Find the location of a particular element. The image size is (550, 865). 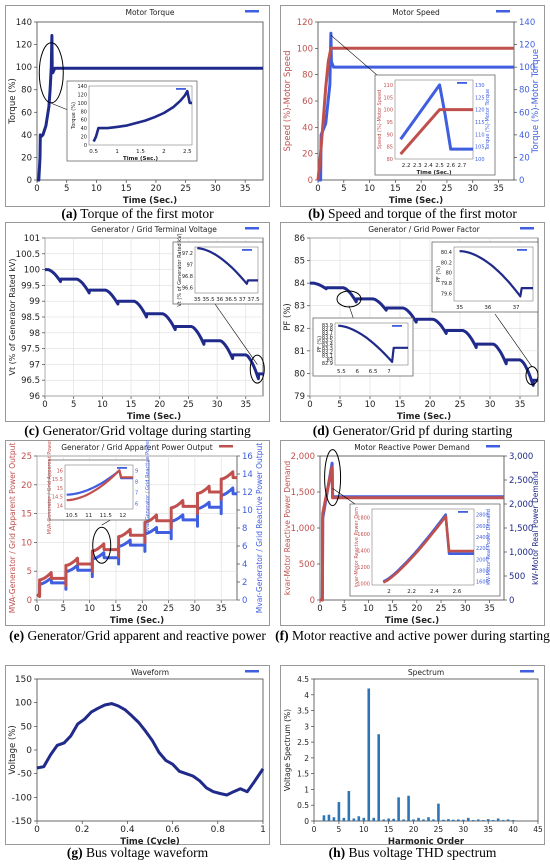

inset-y-axis-label: Speed (%)-Motor Speed is located at coordinates (380, 119).